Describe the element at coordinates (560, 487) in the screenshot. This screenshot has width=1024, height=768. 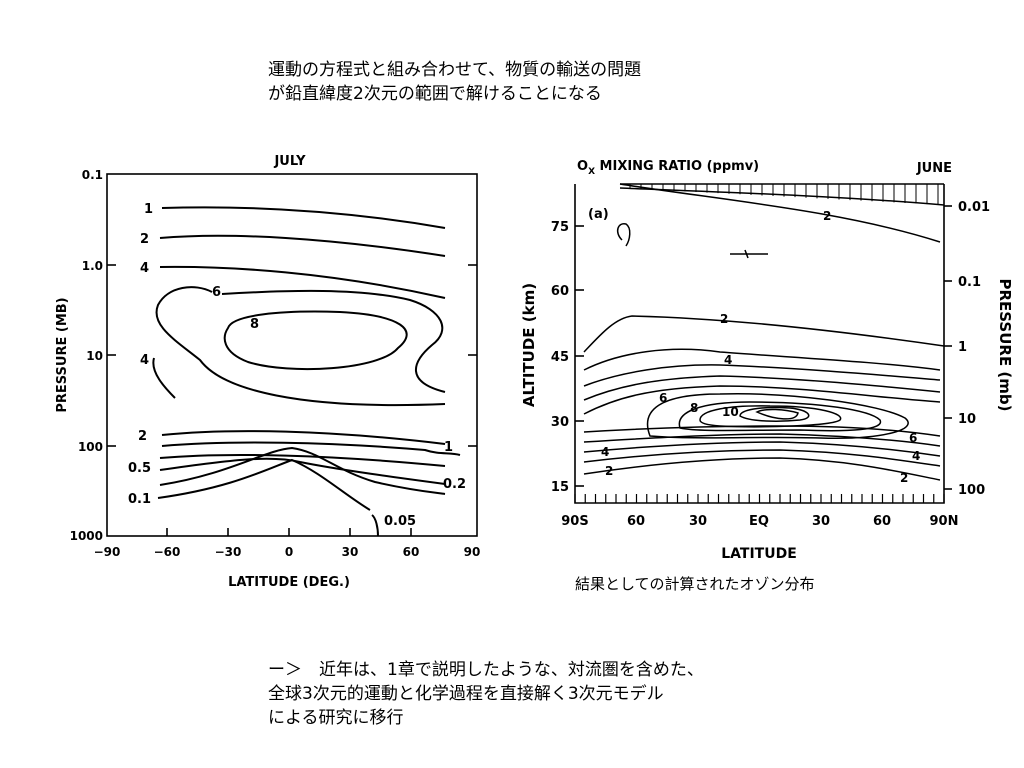
I see `right-ytick-label: 15` at that location.